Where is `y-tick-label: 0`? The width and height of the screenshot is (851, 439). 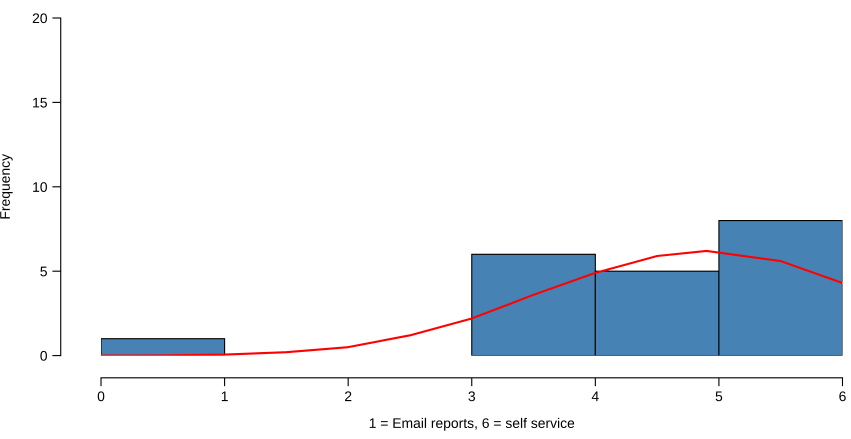 y-tick-label: 0 is located at coordinates (43, 355).